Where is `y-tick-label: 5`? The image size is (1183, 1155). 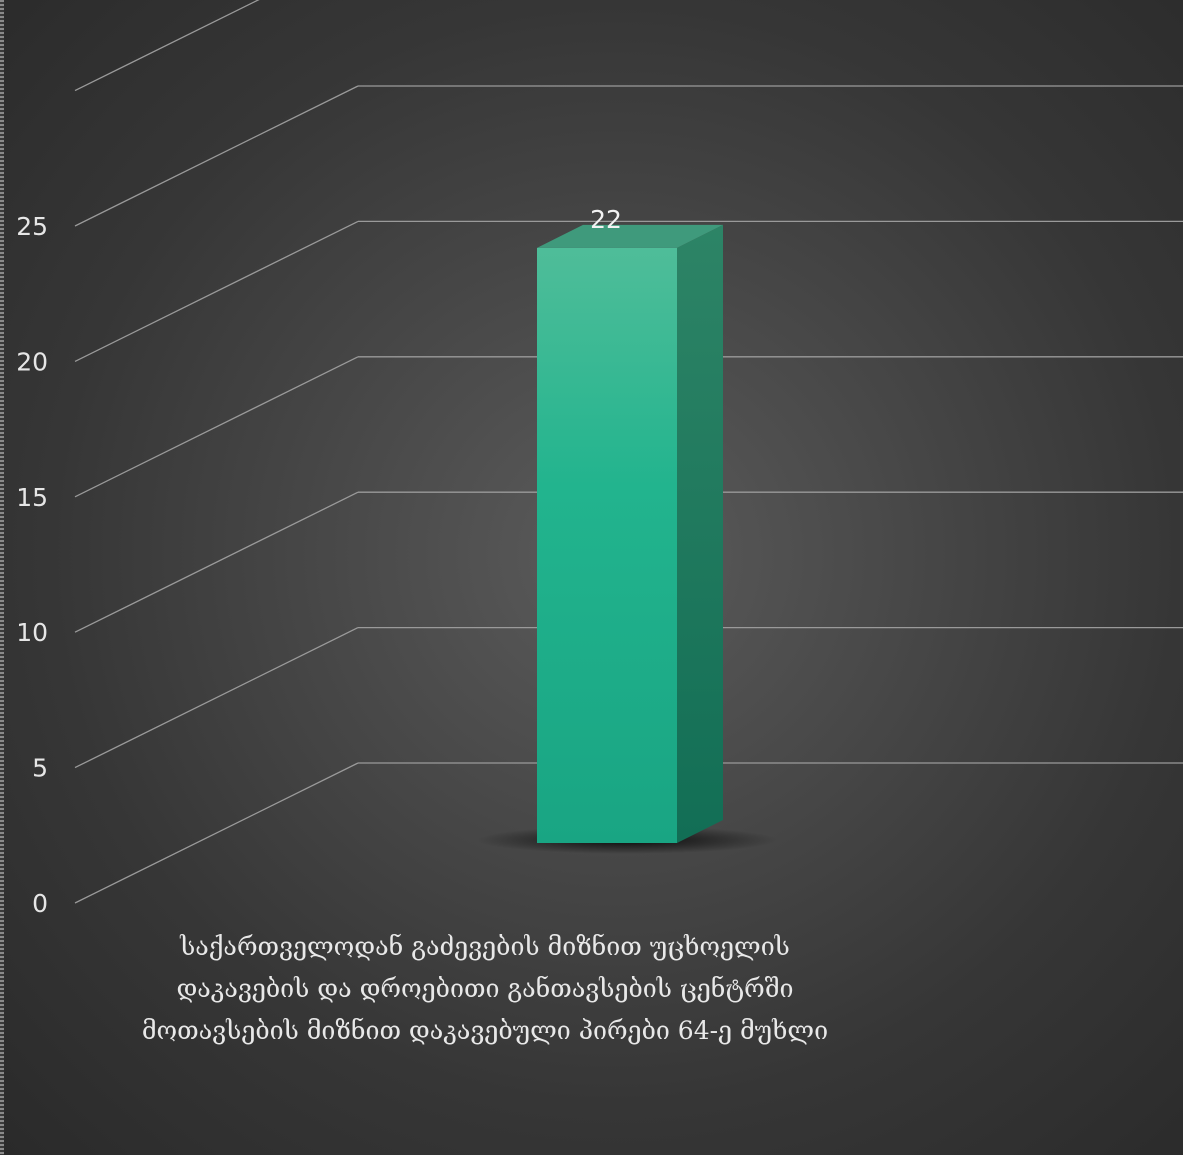
y-tick-label: 5 is located at coordinates (40, 768).